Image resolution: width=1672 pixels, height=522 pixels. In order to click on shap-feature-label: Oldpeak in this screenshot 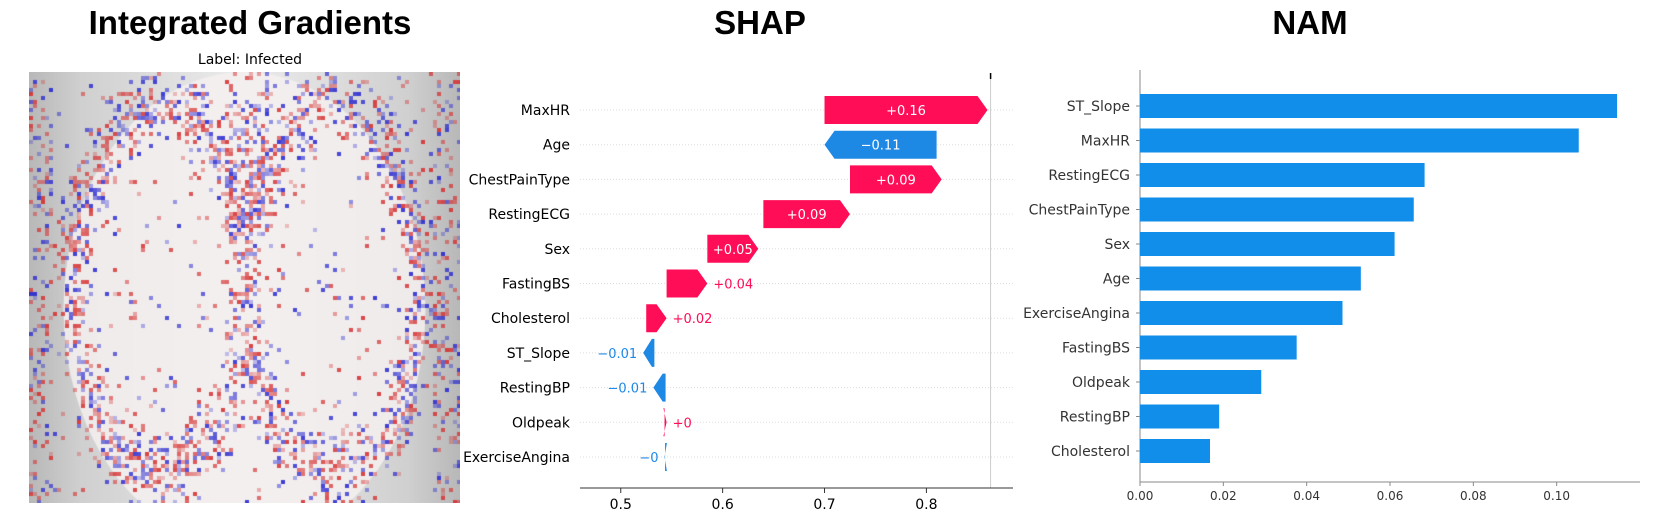, I will do `click(541, 423)`.